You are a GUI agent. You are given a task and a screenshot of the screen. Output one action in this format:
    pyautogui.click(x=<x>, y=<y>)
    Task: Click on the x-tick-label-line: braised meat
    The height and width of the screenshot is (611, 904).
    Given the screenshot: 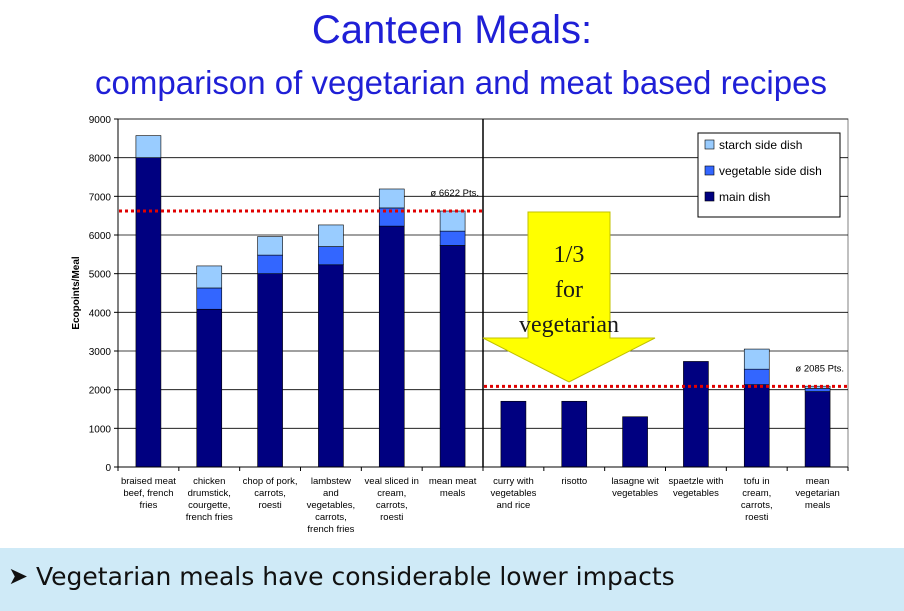 What is the action you would take?
    pyautogui.click(x=148, y=481)
    